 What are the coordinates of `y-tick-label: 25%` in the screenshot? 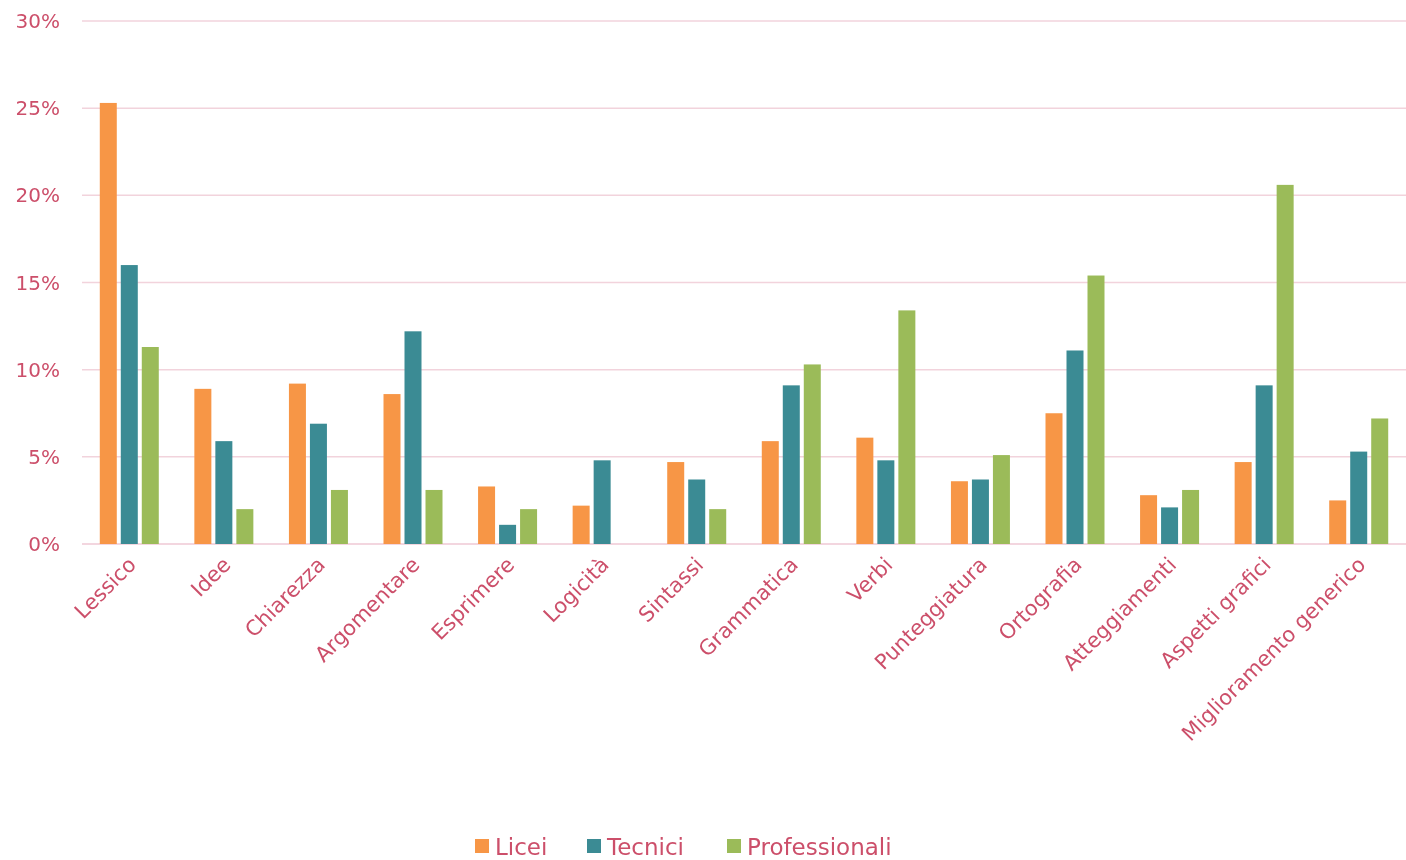 It's located at (37, 108).